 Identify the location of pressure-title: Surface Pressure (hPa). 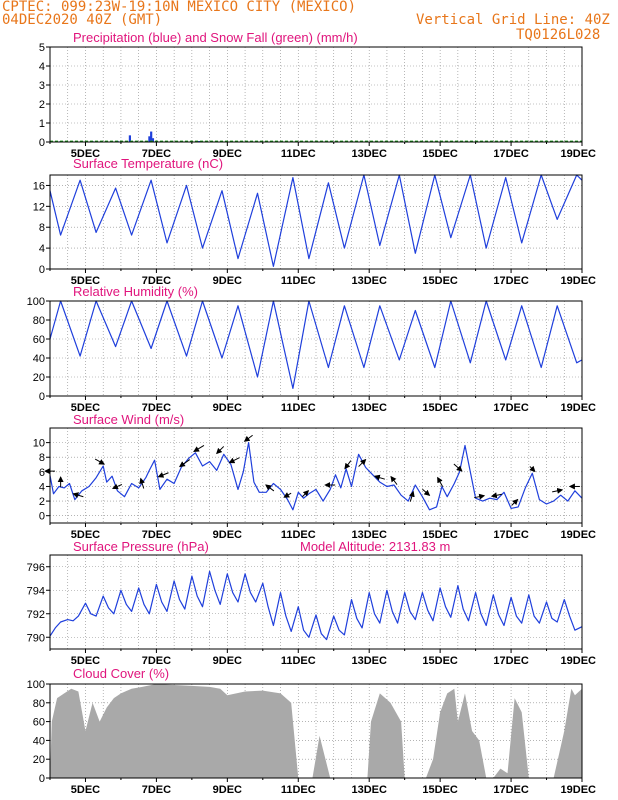
(141, 546).